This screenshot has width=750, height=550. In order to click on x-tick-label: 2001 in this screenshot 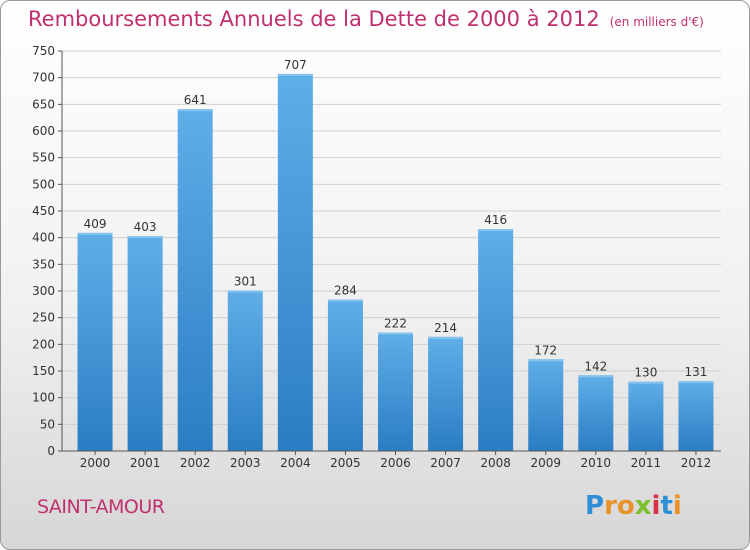, I will do `click(145, 463)`.